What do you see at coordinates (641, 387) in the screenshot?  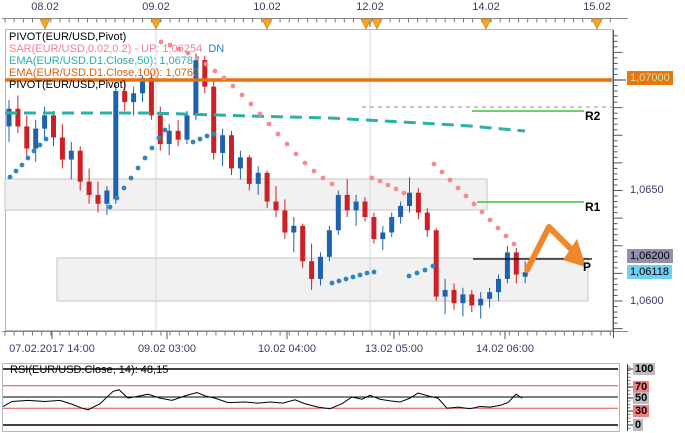 I see `rsi-scale-label: 70` at bounding box center [641, 387].